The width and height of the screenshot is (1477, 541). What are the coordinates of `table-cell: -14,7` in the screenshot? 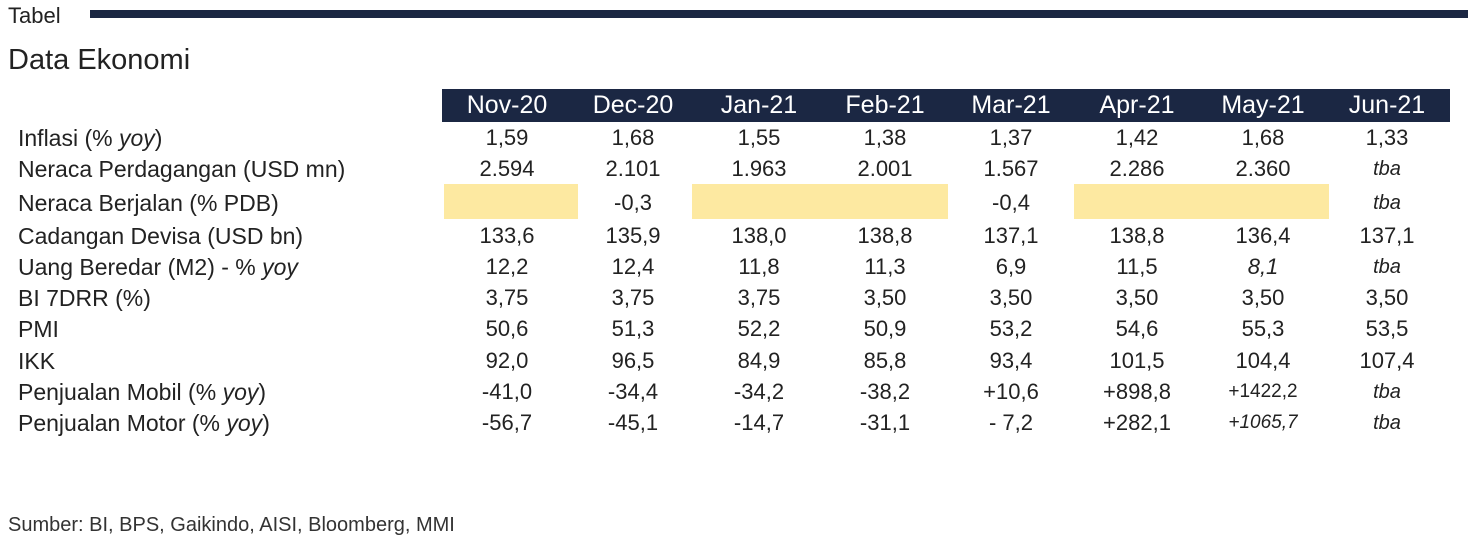 It's located at (759, 422).